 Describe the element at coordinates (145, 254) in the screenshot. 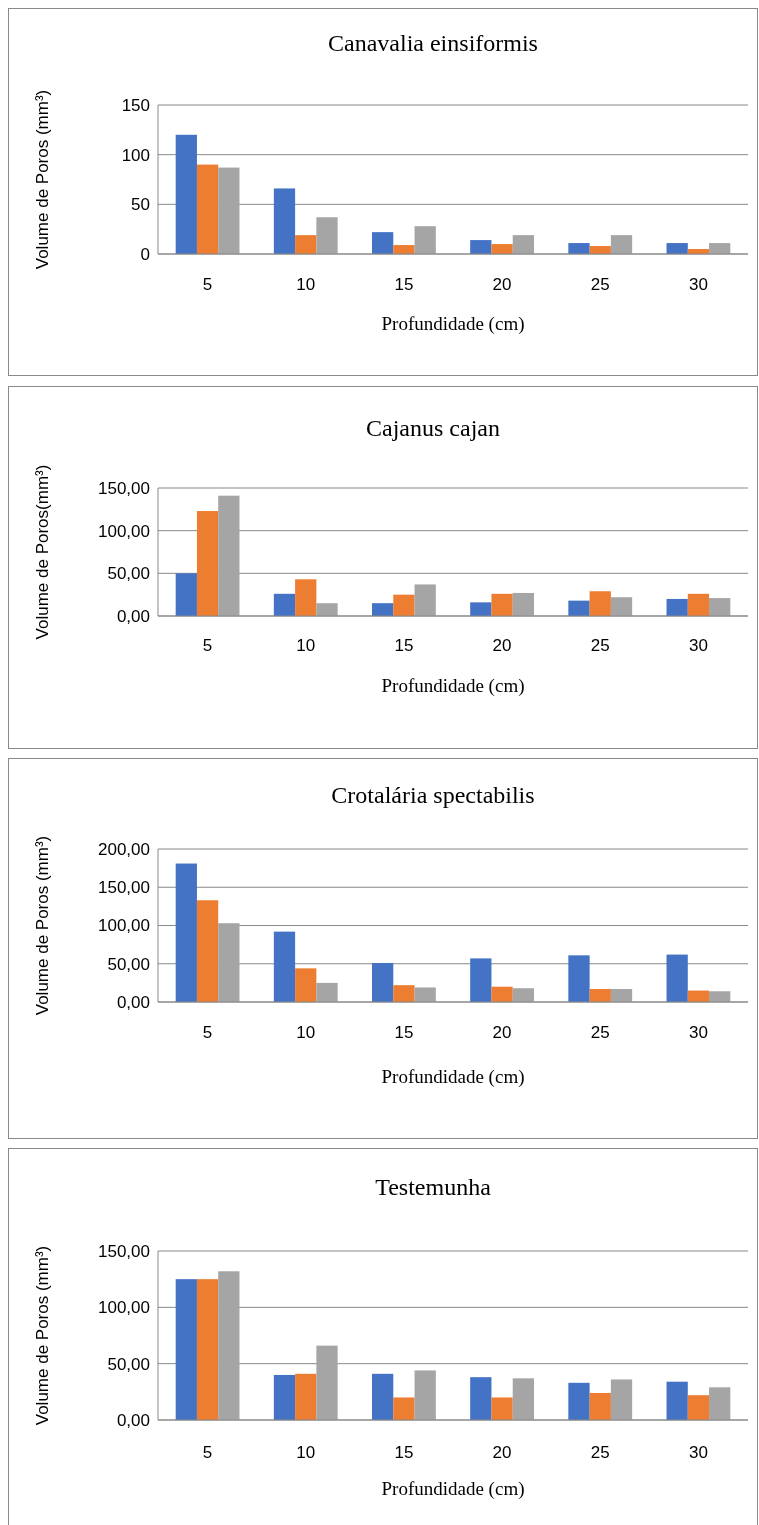

I see `y-tick-label: 0` at that location.